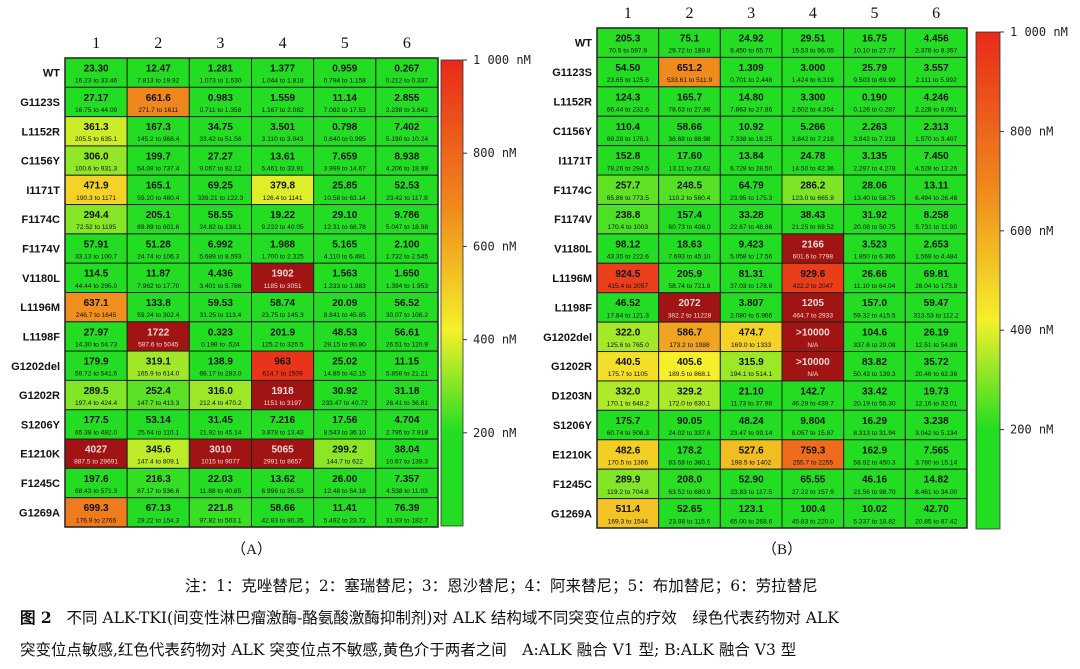 The image size is (1080, 669). I want to click on cell-value-label: 98.12, so click(627, 244).